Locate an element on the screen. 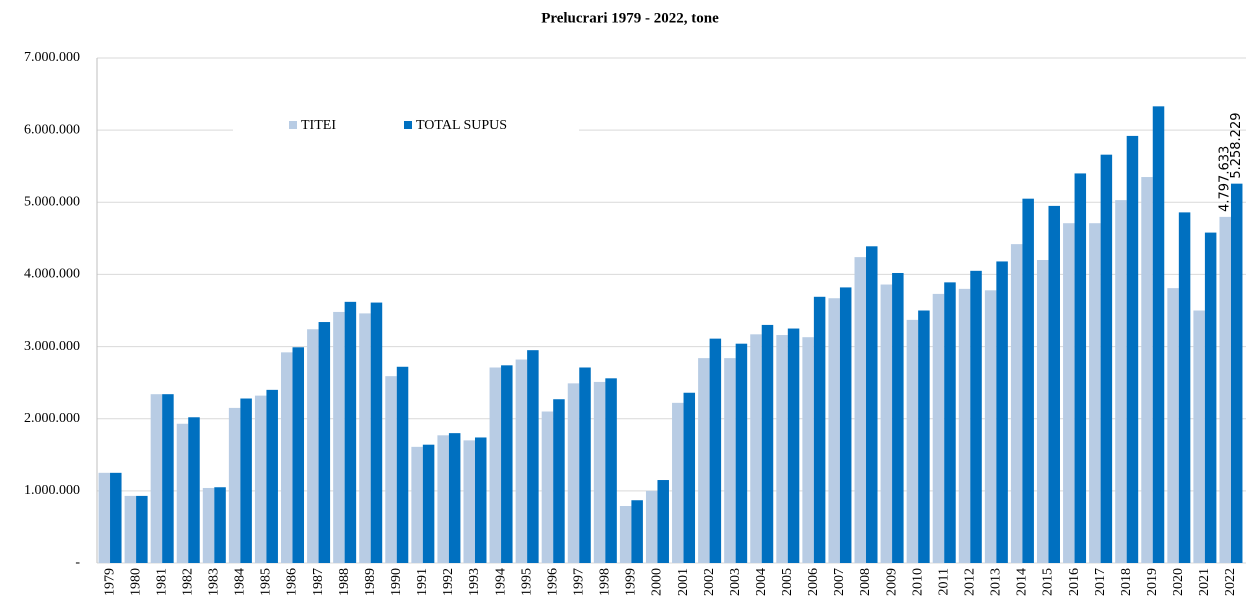 Image resolution: width=1246 pixels, height=605 pixels. x-tick-label: 1979 is located at coordinates (109, 582).